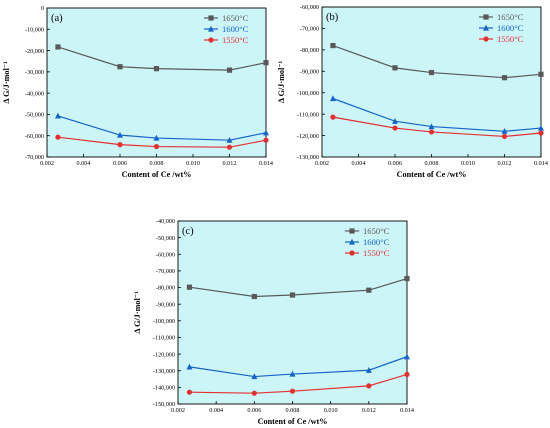 The image size is (550, 428). What do you see at coordinates (34, 72) in the screenshot?
I see `y-tick-label: -30,000` at bounding box center [34, 72].